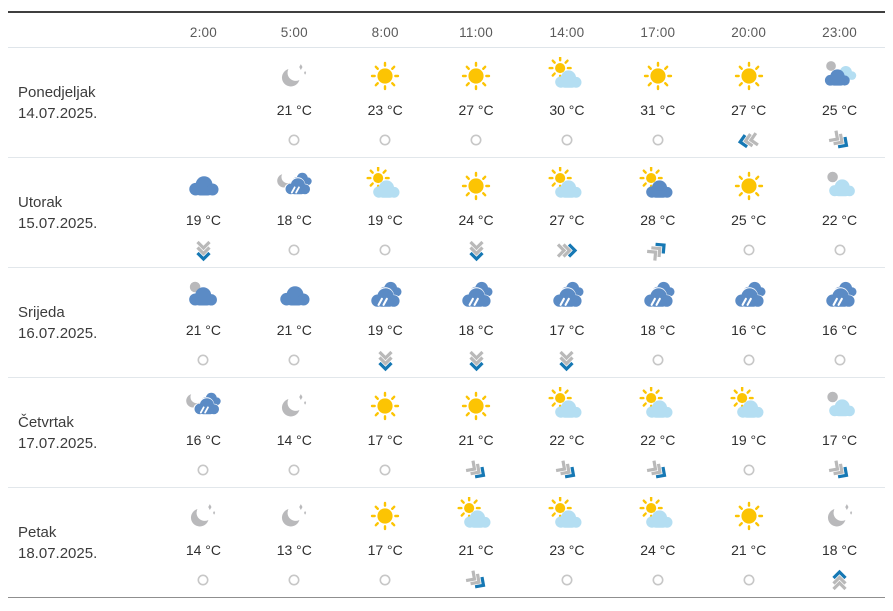  I want to click on wind-right-icon, so click(566, 250).